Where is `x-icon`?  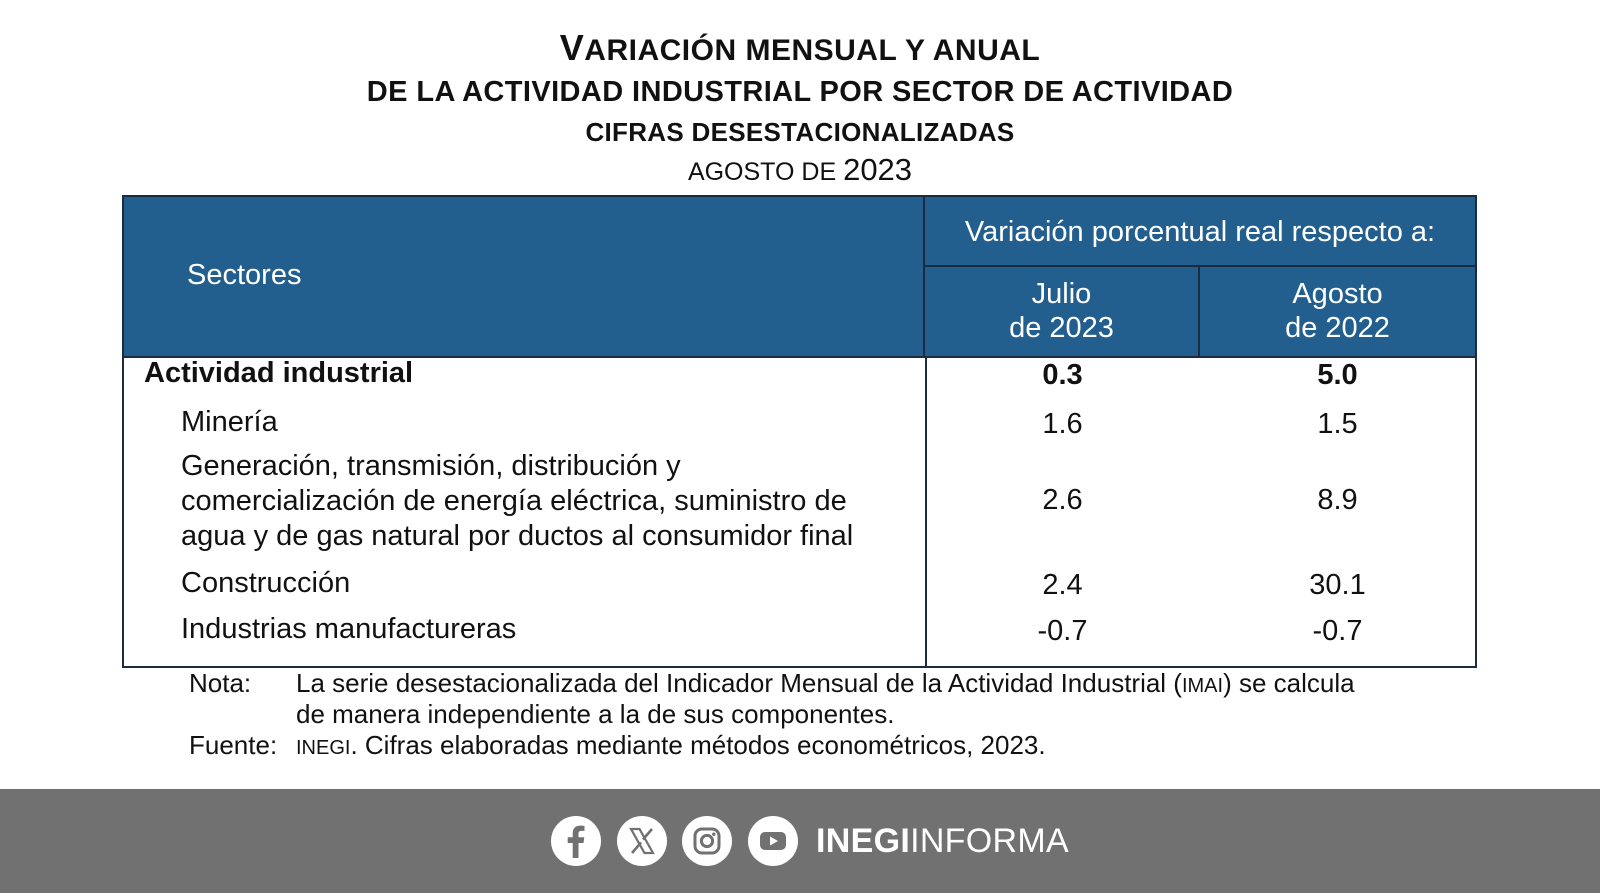 x-icon is located at coordinates (642, 841).